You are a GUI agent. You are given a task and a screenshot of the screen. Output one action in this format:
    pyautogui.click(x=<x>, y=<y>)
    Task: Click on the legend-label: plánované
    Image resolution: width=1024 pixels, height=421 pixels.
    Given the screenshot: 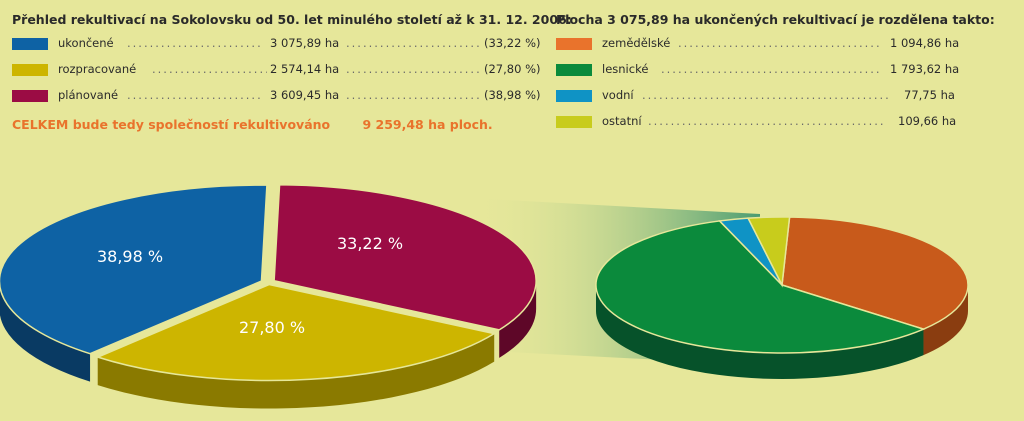 What is the action you would take?
    pyautogui.click(x=88, y=95)
    